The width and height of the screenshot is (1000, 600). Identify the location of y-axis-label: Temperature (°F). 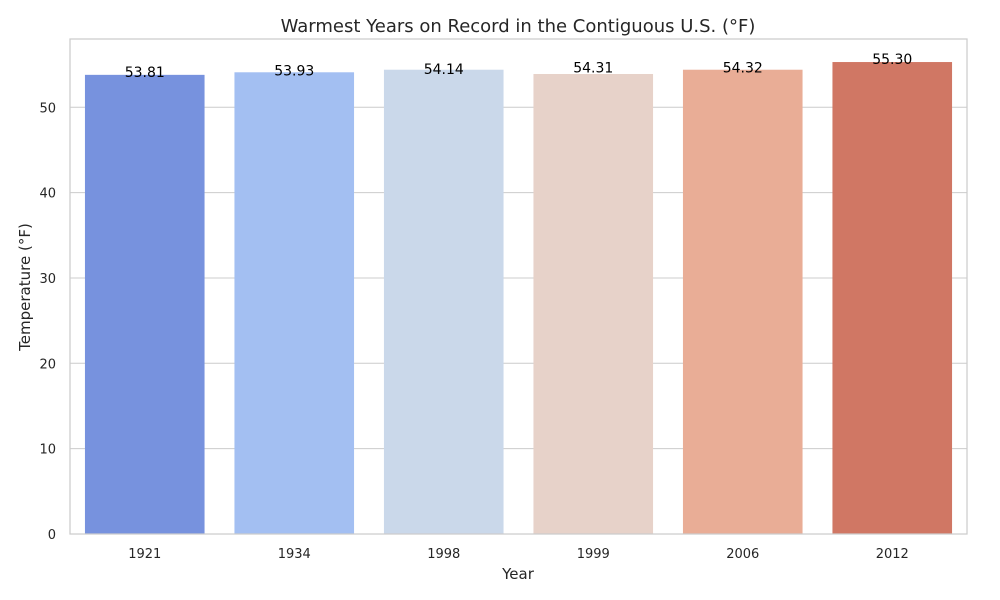
(25, 287).